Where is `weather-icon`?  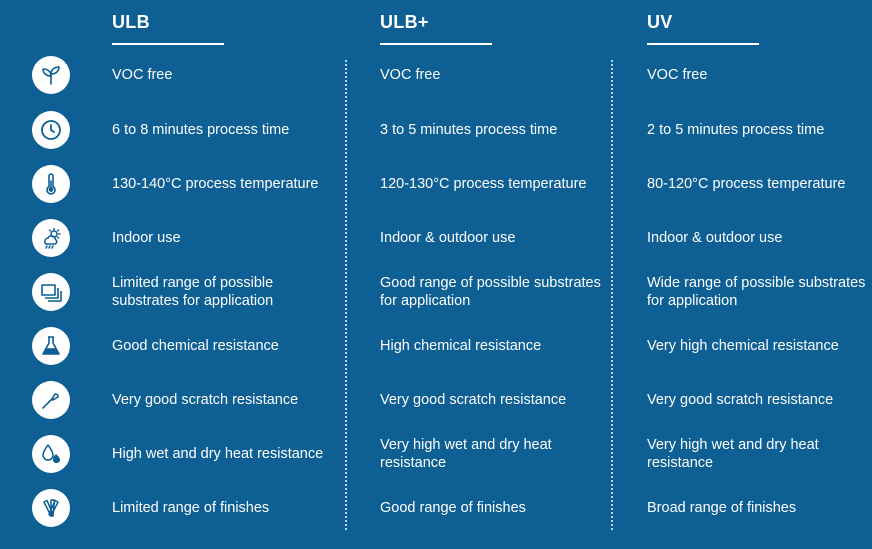 weather-icon is located at coordinates (51, 238).